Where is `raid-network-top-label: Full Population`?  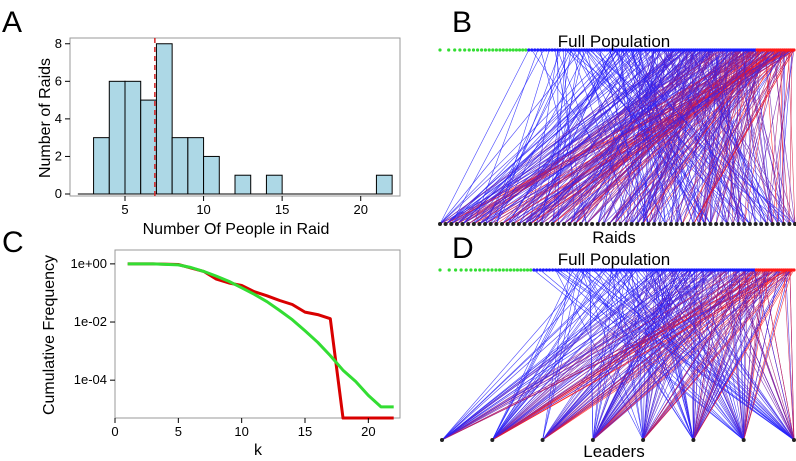 raid-network-top-label: Full Population is located at coordinates (614, 41).